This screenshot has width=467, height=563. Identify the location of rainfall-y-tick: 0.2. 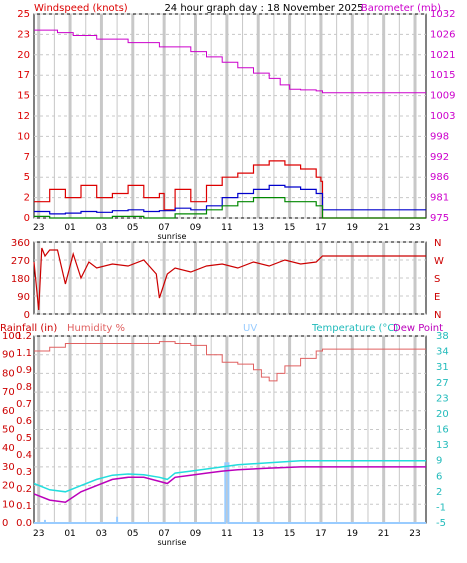
(24, 489).